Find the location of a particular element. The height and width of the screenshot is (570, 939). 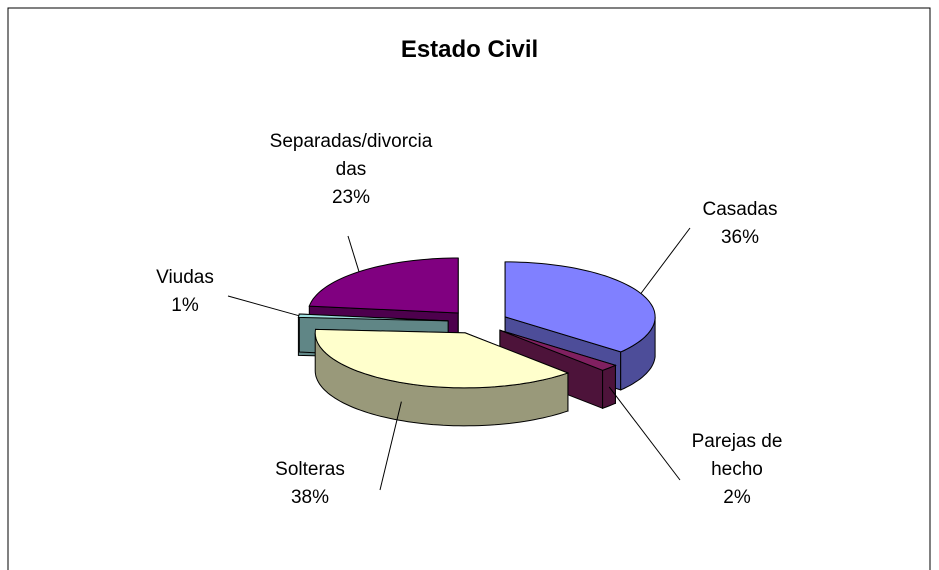

slice-label: Viudas 1% is located at coordinates (185, 292).